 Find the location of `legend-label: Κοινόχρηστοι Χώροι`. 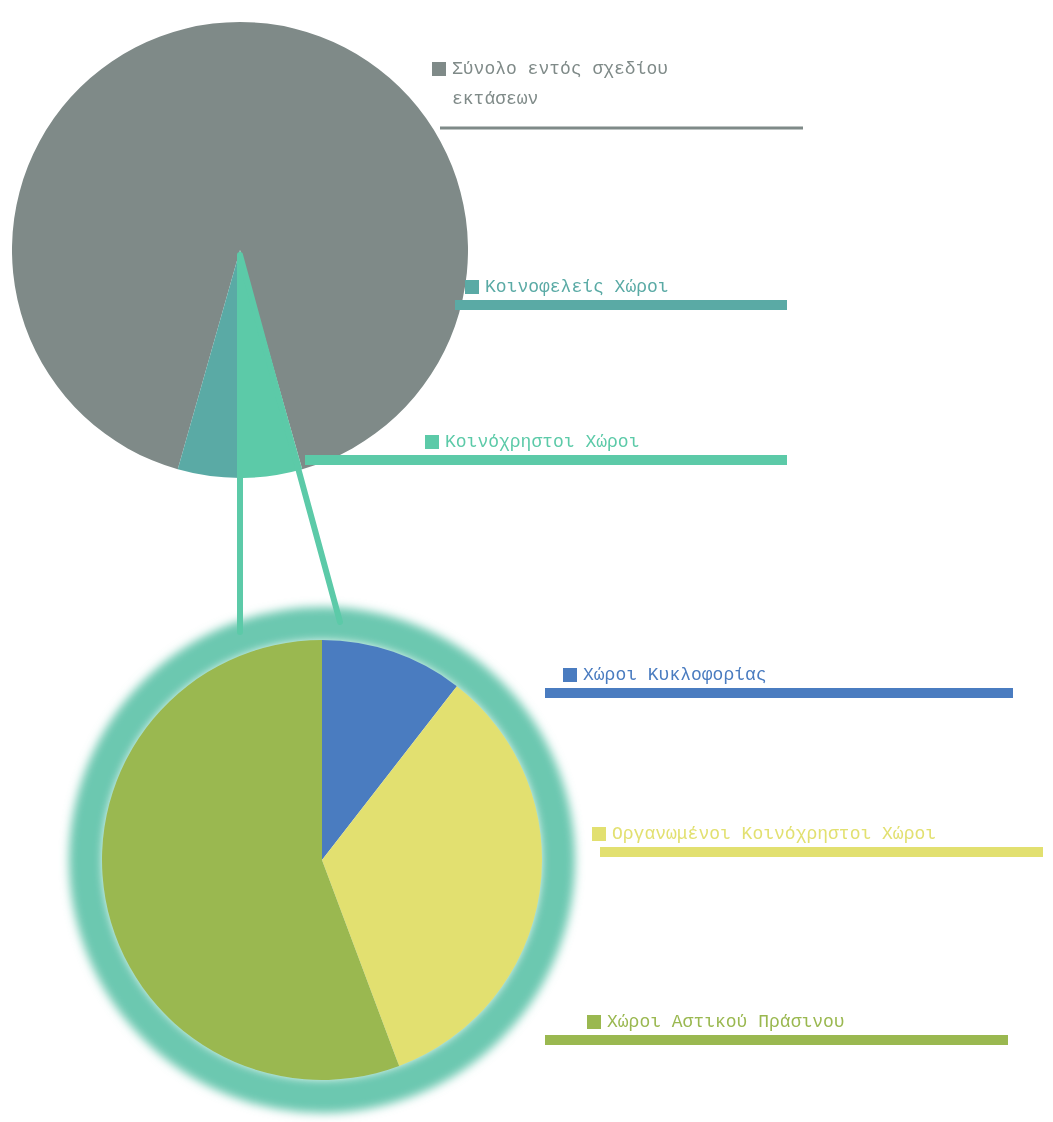

legend-label: Κοινόχρηστοι Χώροι is located at coordinates (542, 442).